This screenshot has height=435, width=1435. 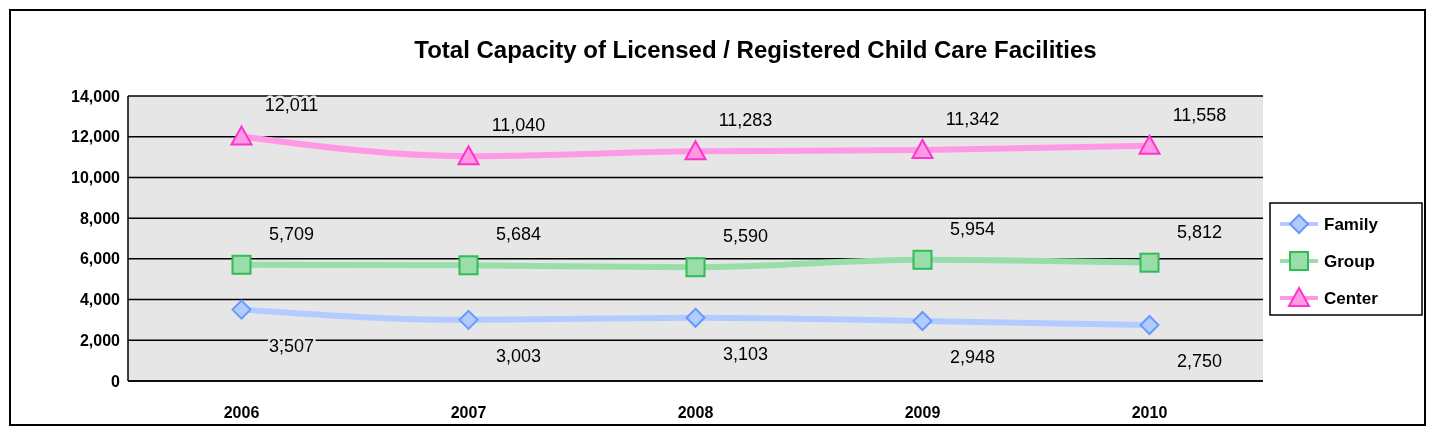 What do you see at coordinates (755, 49) in the screenshot?
I see `chart-title: Total Capacity of Licensed / Registered Child Care Facilities` at bounding box center [755, 49].